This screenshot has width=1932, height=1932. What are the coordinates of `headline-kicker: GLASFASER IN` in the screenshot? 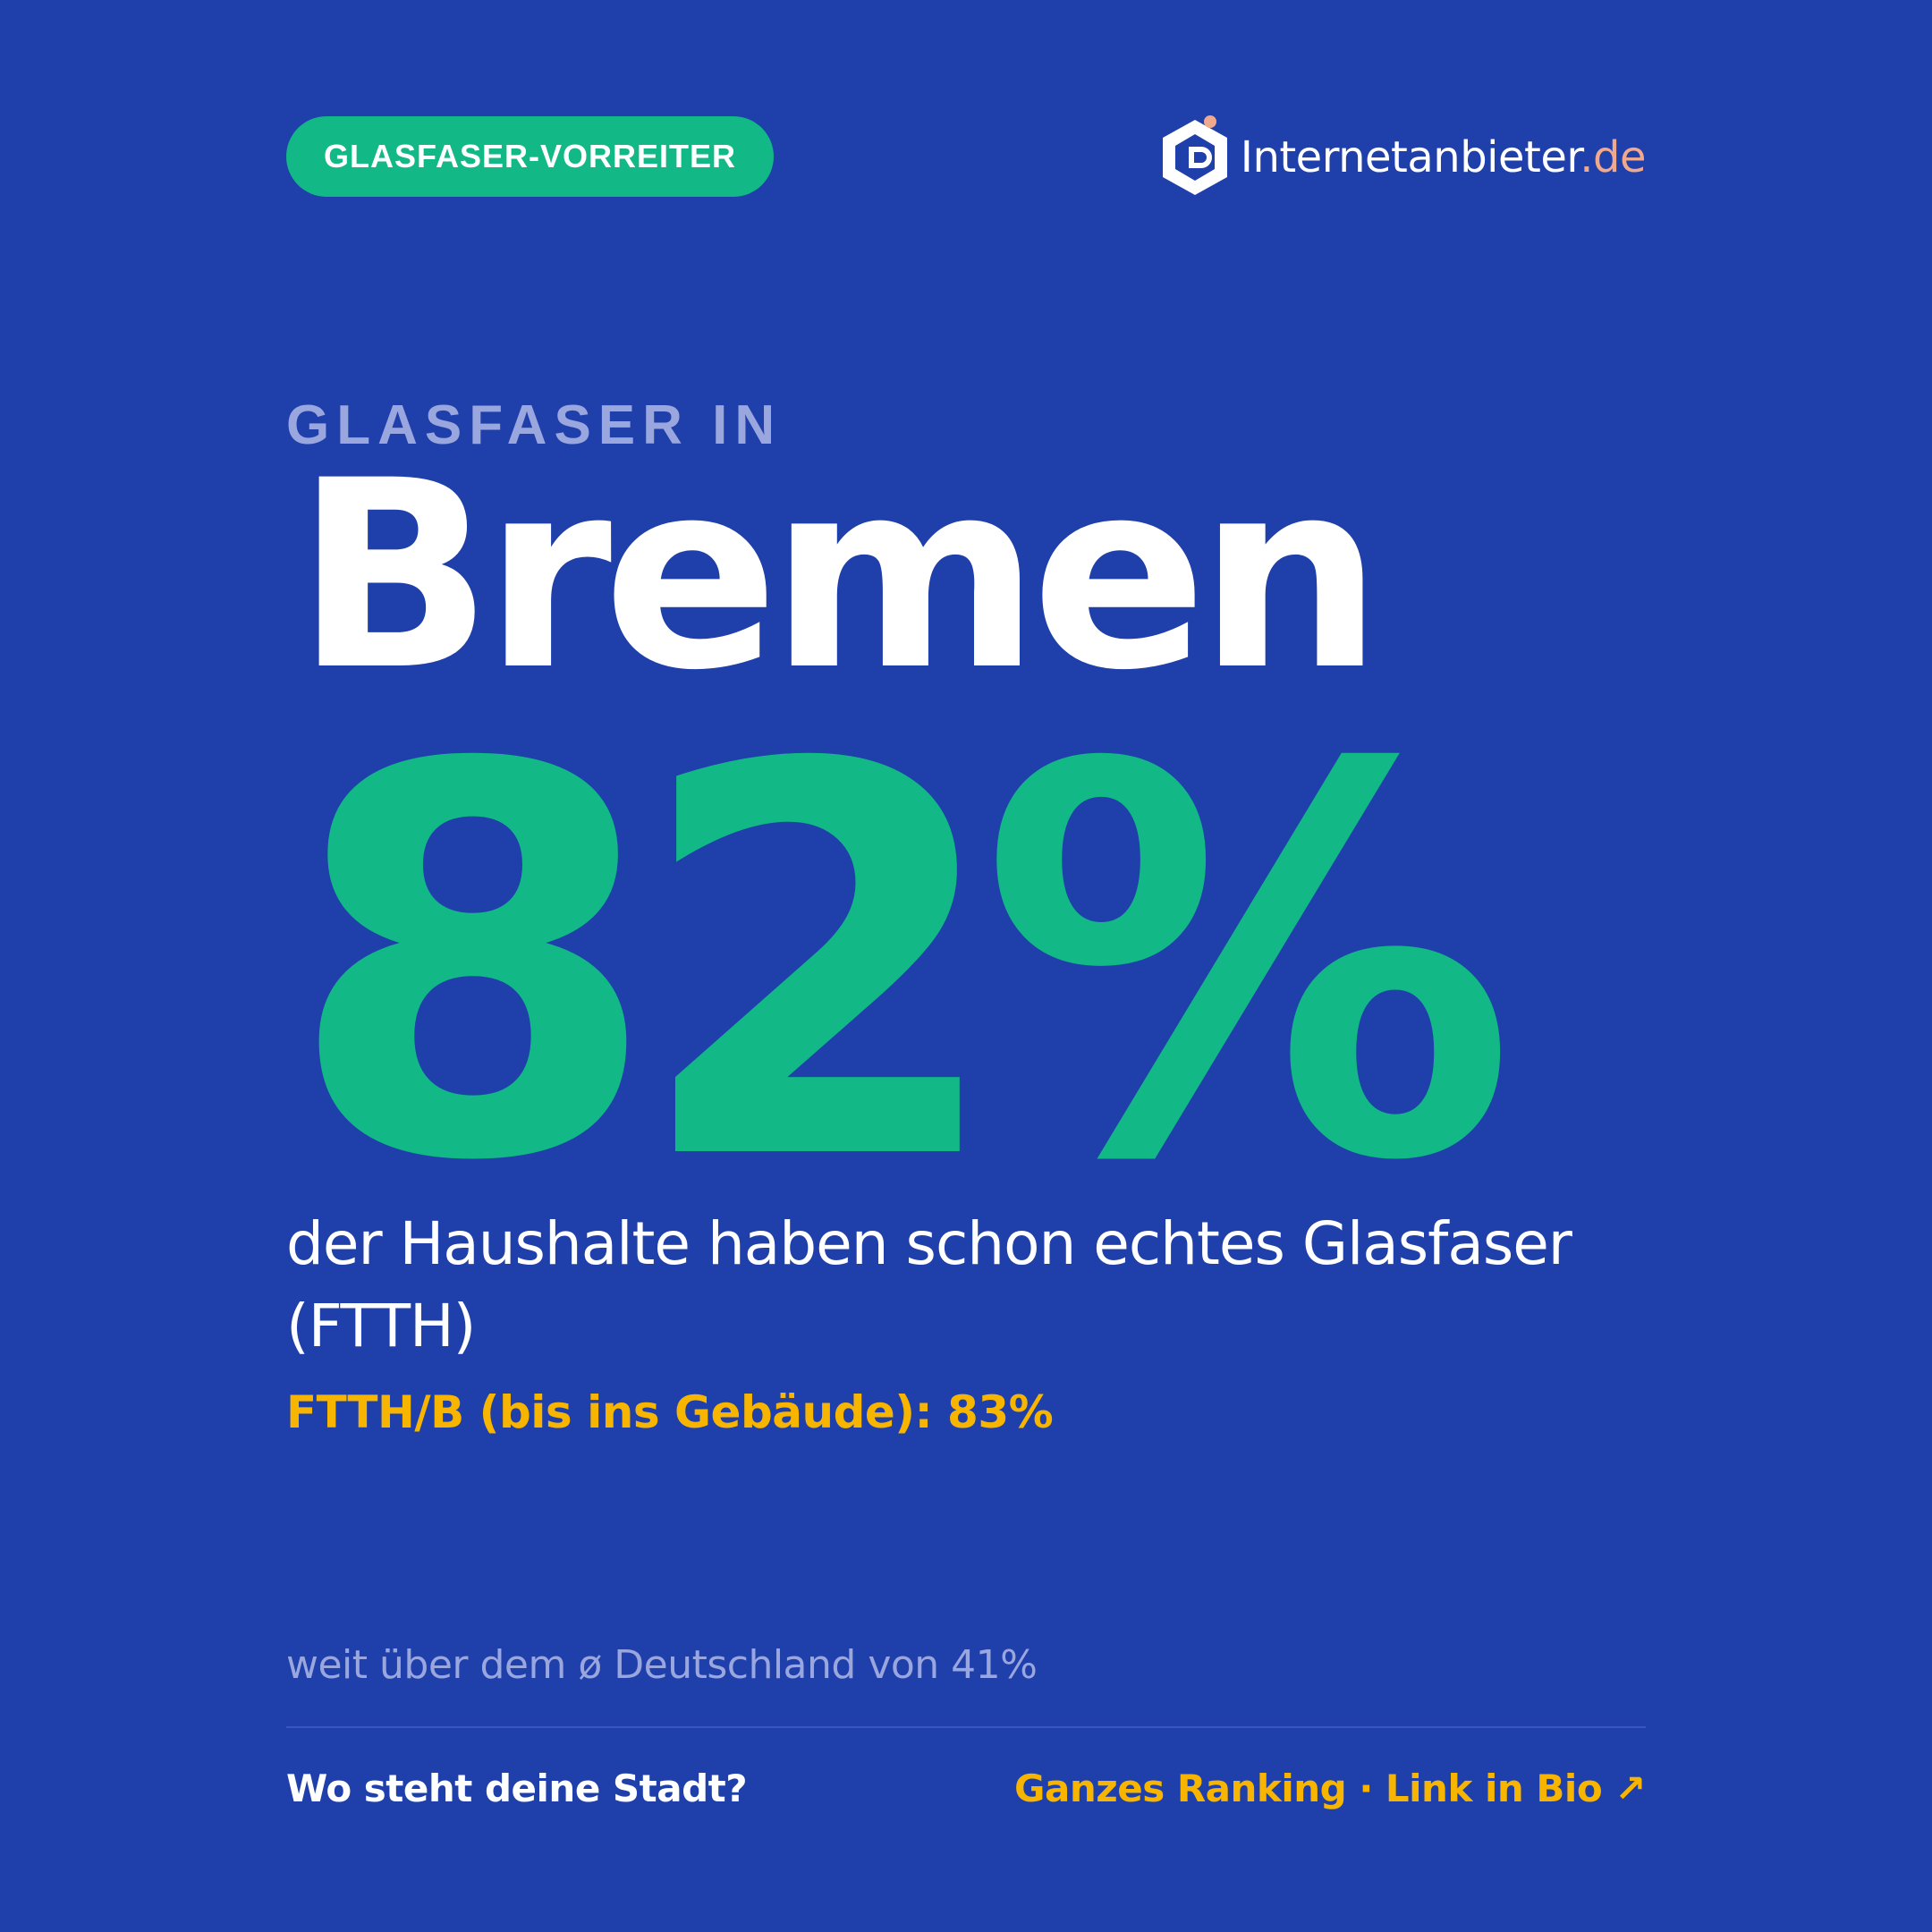 It's located at (534, 425).